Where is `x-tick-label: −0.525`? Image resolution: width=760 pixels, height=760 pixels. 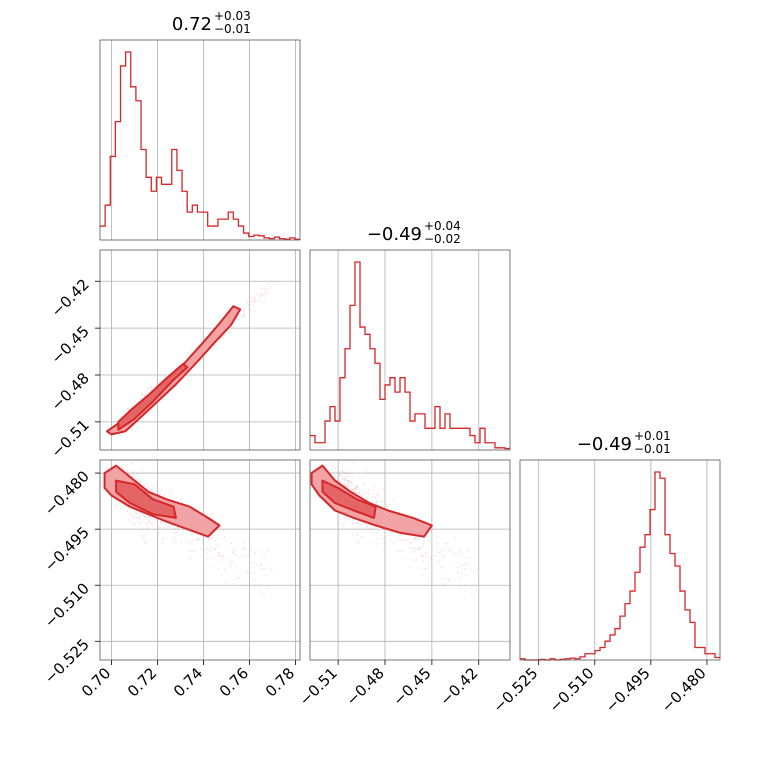
x-tick-label: −0.525 is located at coordinates (516, 690).